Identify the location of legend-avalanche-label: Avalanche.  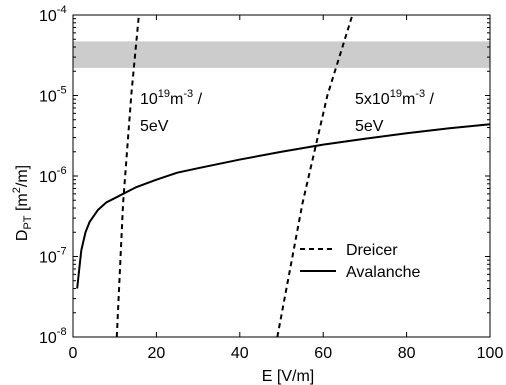
(383, 272).